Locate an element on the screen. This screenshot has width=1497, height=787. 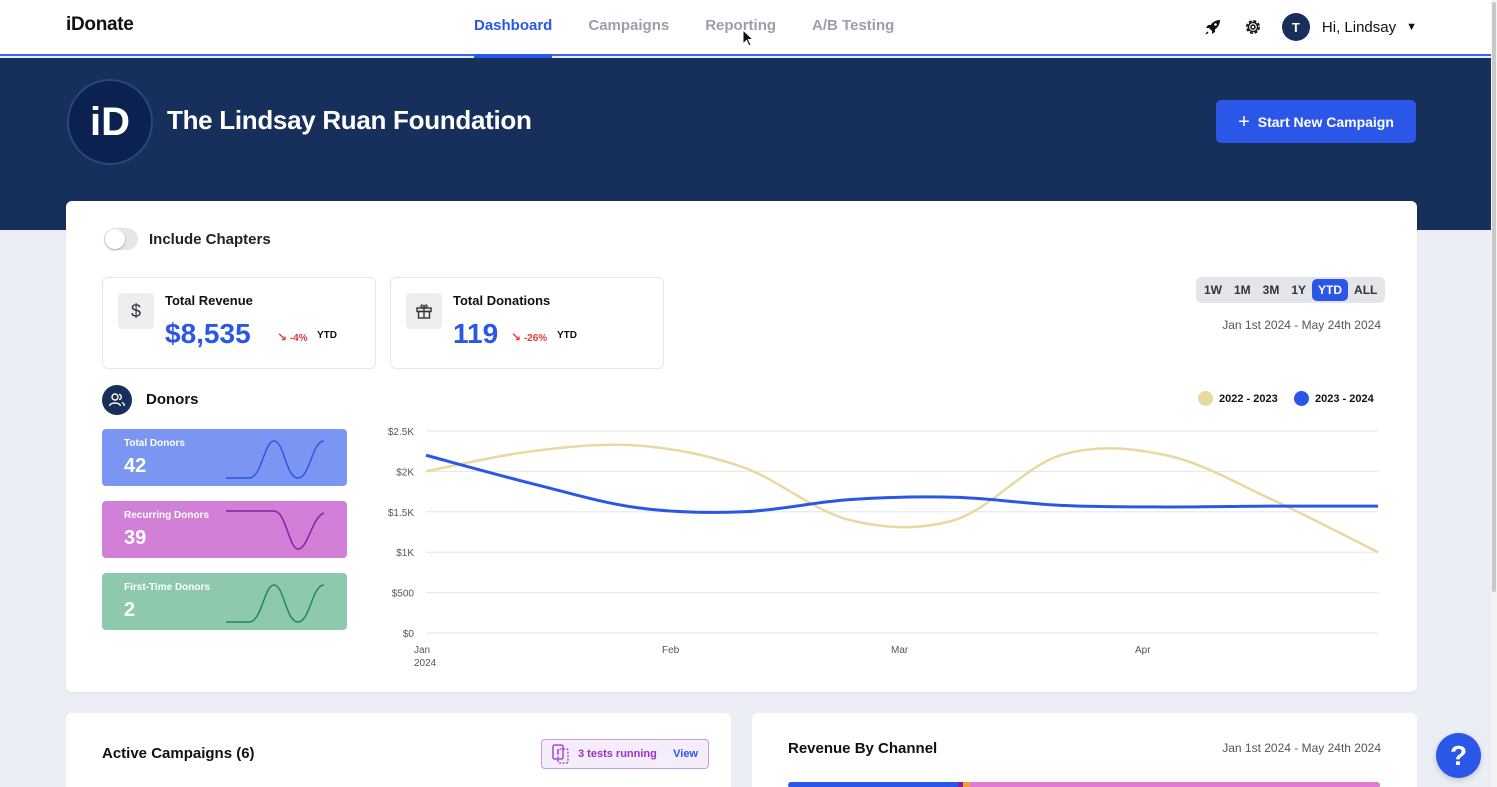
x-tick-label: Jan is located at coordinates (422, 650).